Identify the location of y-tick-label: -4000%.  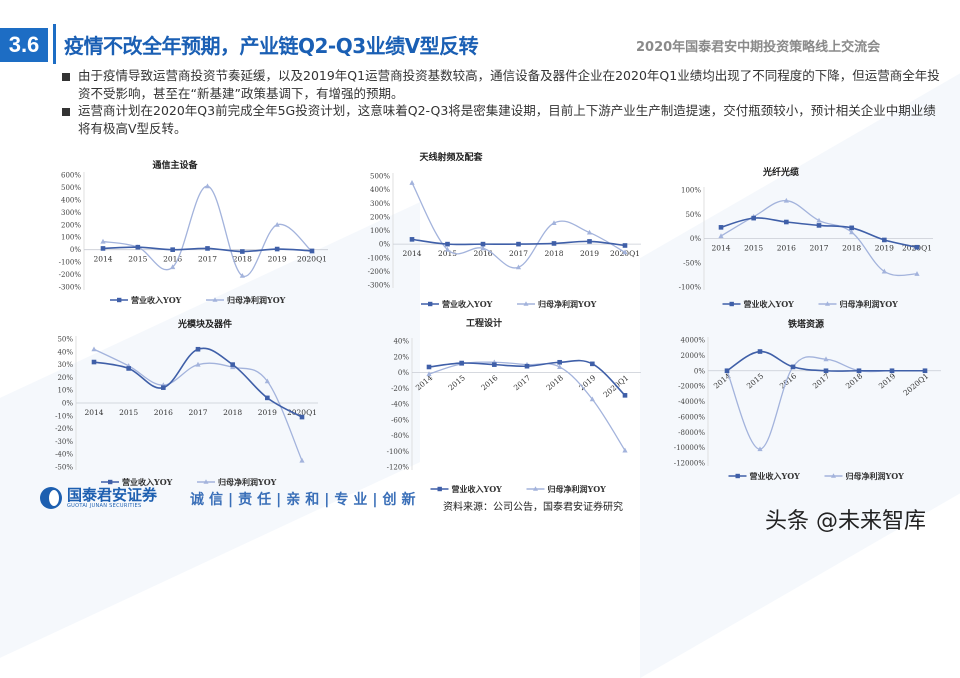
(691, 402).